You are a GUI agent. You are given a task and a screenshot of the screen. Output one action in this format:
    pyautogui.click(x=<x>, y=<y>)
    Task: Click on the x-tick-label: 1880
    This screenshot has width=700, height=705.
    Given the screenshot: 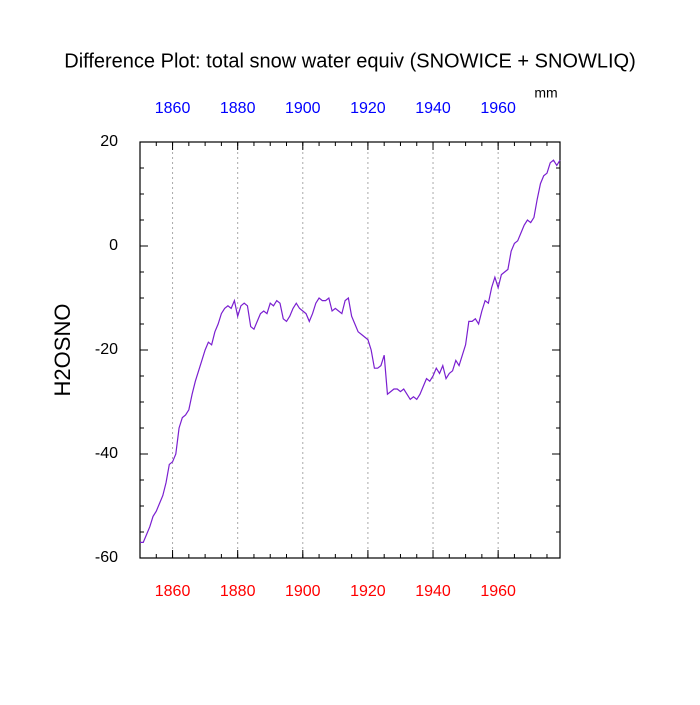 What is the action you would take?
    pyautogui.click(x=238, y=591)
    